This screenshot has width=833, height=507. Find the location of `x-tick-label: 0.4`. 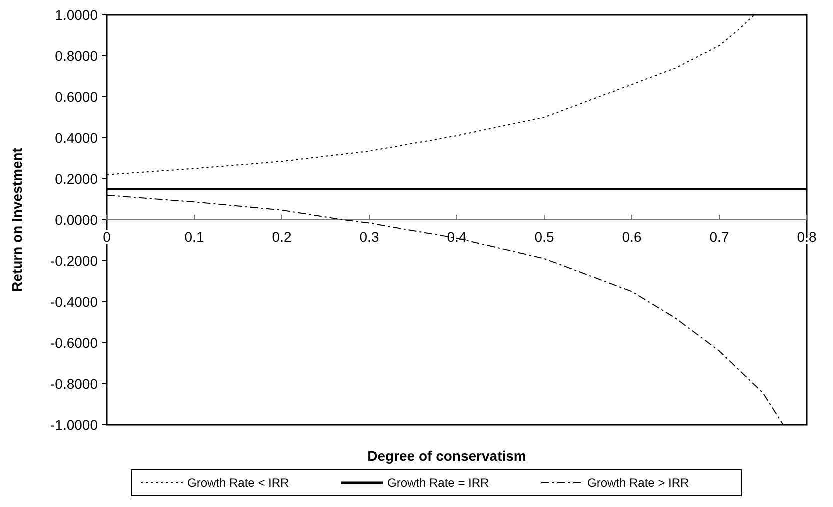

x-tick-label: 0.4 is located at coordinates (457, 237).